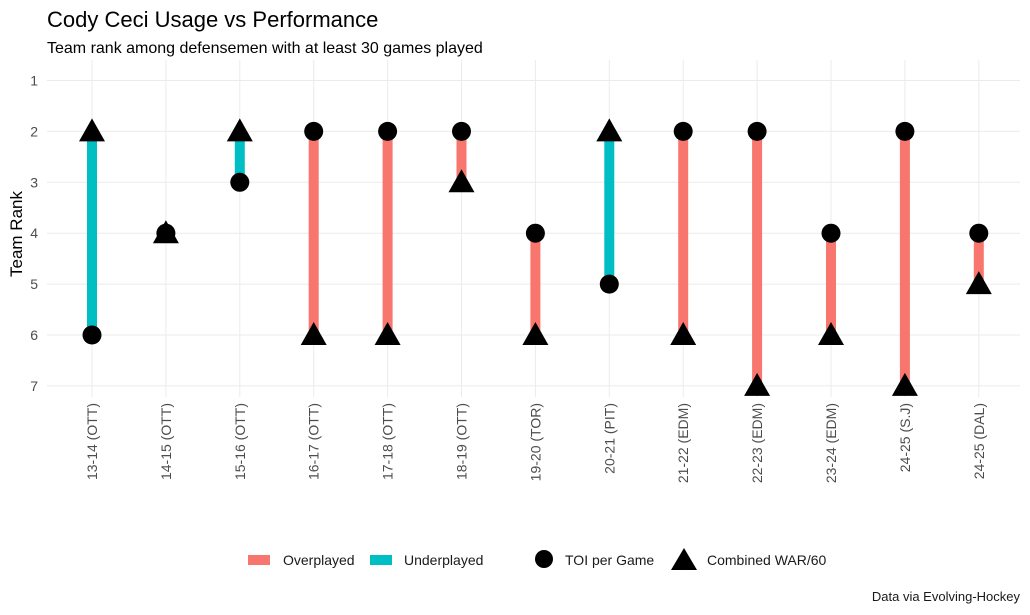  Describe the element at coordinates (388, 441) in the screenshot. I see `x-tick-label-4: 17-18 (OTT)` at that location.